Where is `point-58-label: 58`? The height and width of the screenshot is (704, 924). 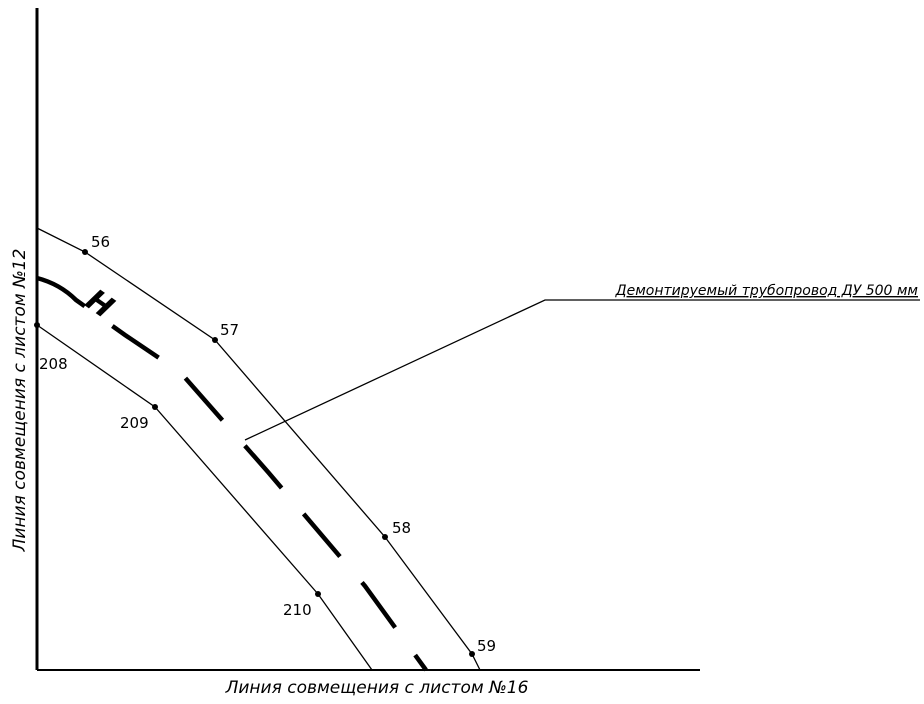
point-58-label: 58 is located at coordinates (401, 528).